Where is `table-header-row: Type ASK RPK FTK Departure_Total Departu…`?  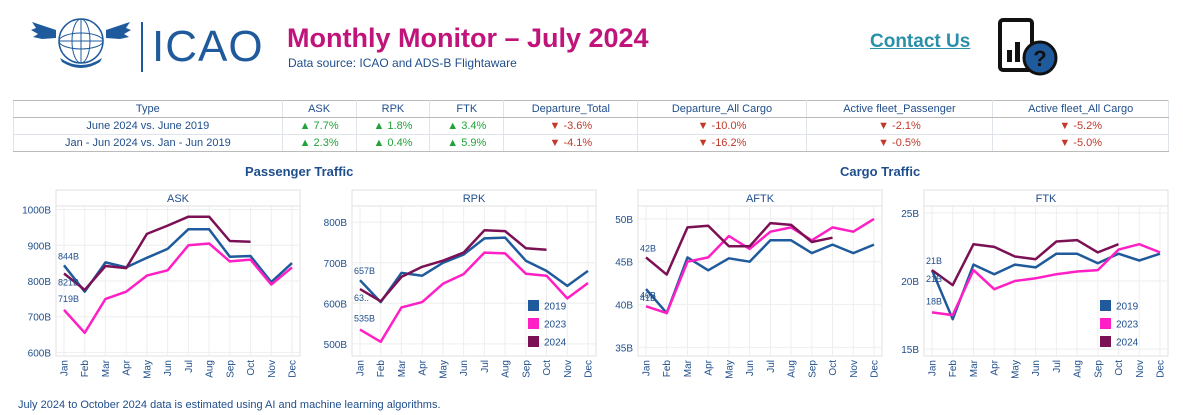
table-header-row: Type ASK RPK FTK Departure_Total Departu… is located at coordinates (591, 109).